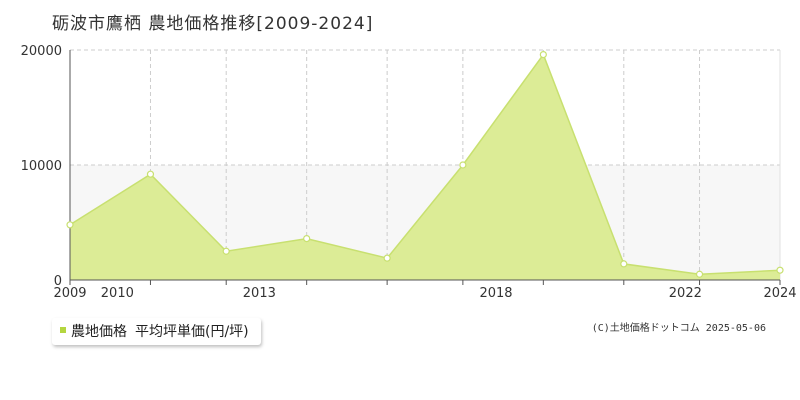 Image resolution: width=800 pixels, height=400 pixels. I want to click on x-tick-label: 2018, so click(495, 293).